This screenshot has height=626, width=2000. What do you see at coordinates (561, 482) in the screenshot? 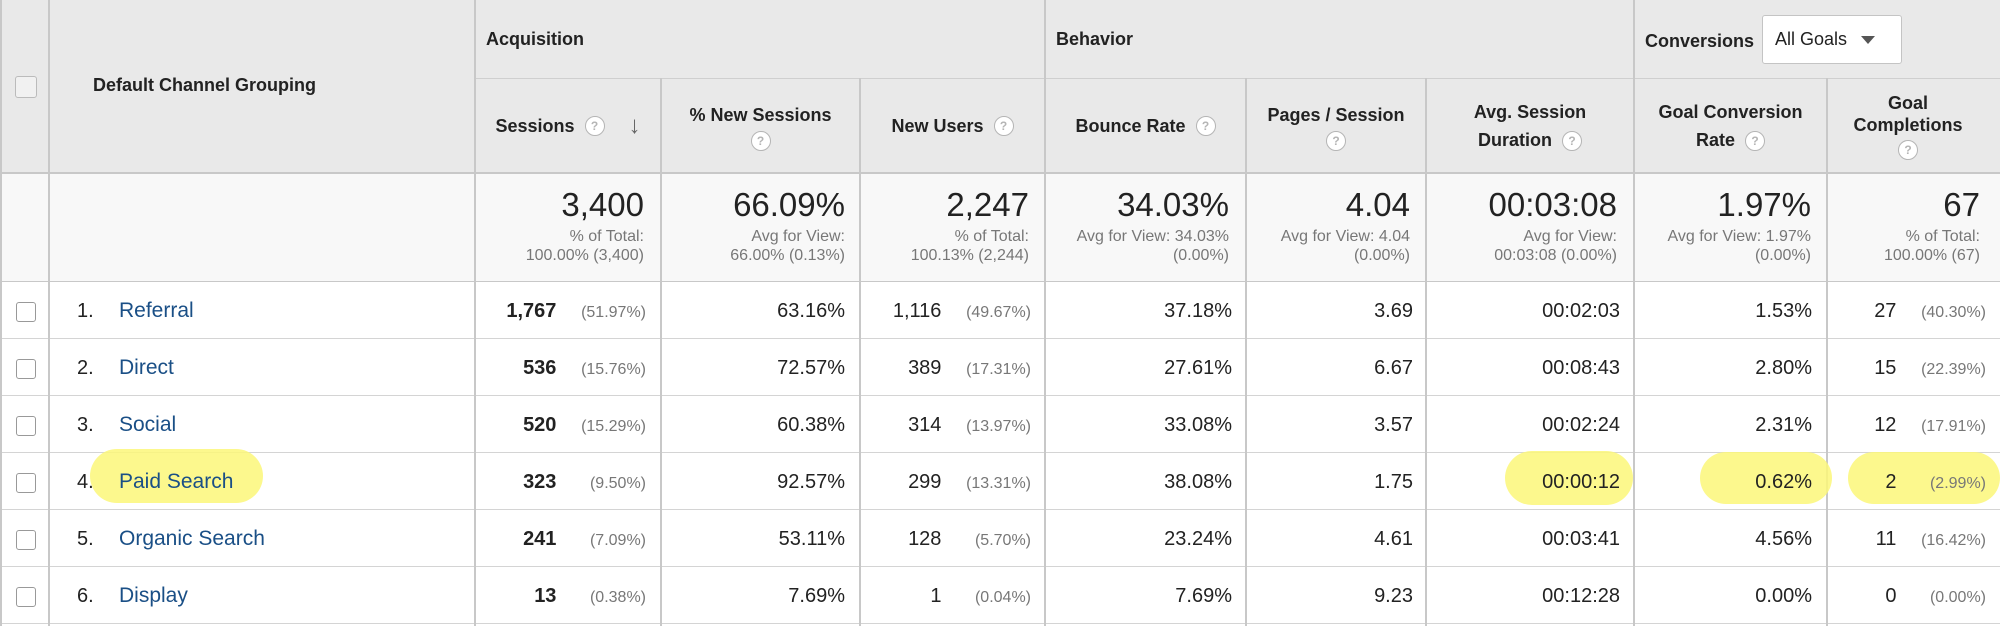
I see `cell-sessions: 323 (9.50%)` at bounding box center [561, 482].